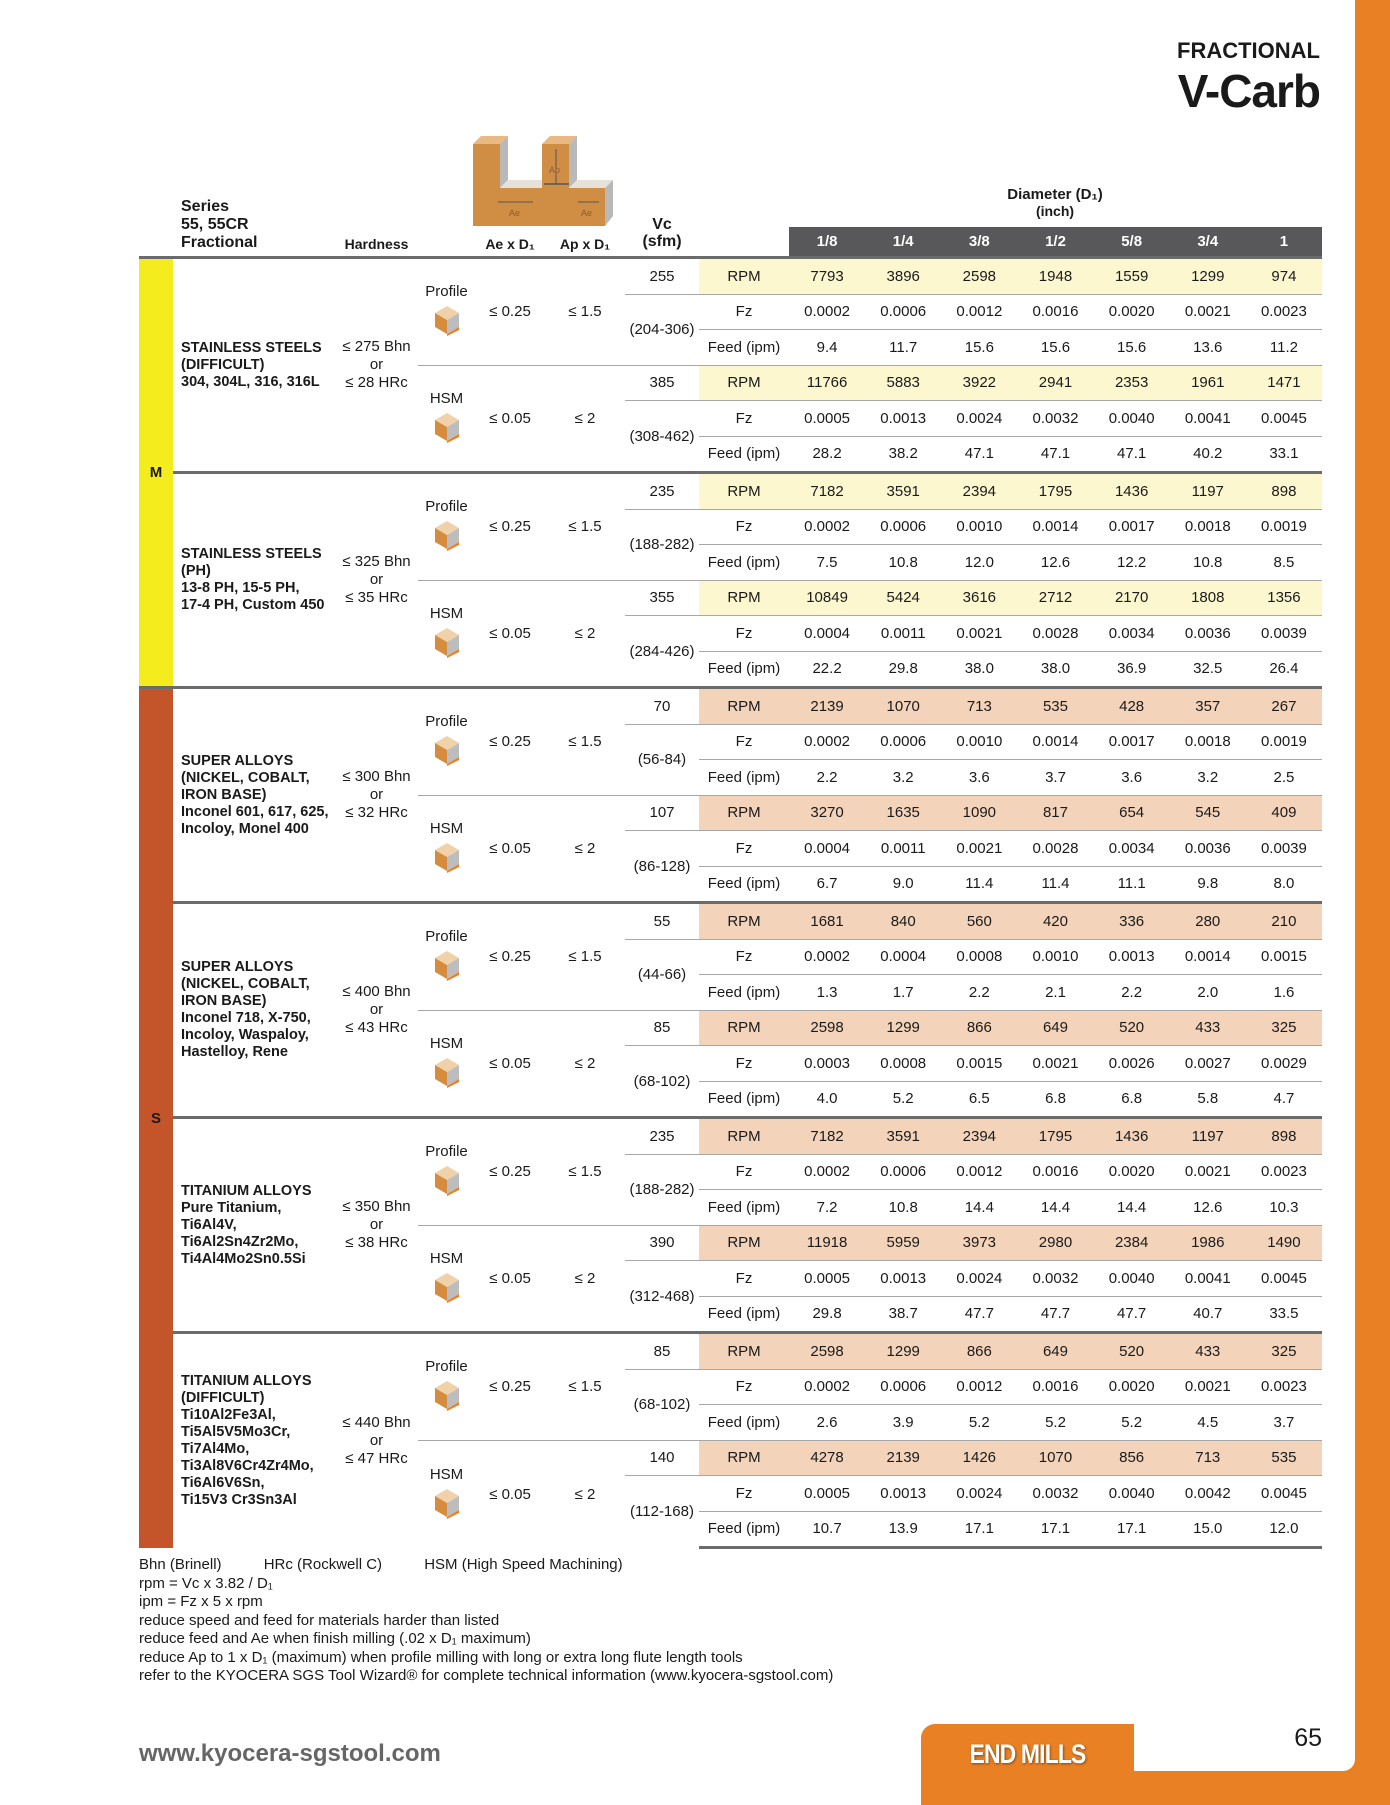 This screenshot has width=1390, height=1805. What do you see at coordinates (1131, 705) in the screenshot?
I see `rpm-value: 428` at bounding box center [1131, 705].